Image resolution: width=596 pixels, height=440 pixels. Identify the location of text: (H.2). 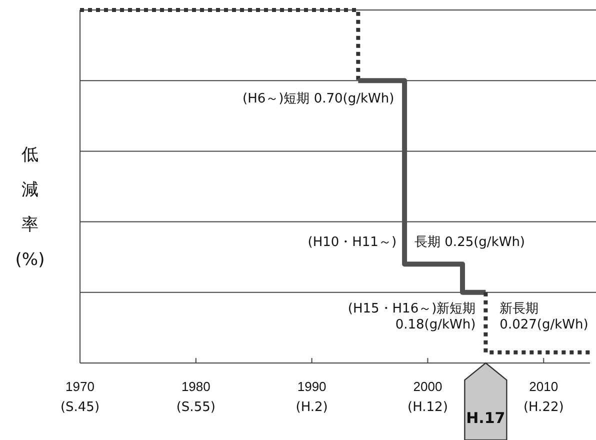
(312, 407).